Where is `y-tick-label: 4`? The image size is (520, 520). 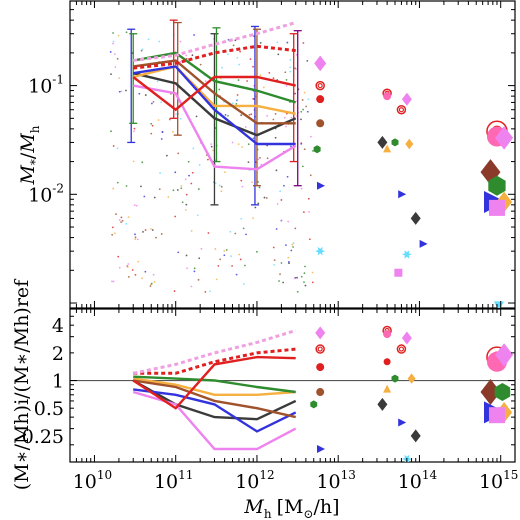 y-tick-label: 4 is located at coordinates (58, 326).